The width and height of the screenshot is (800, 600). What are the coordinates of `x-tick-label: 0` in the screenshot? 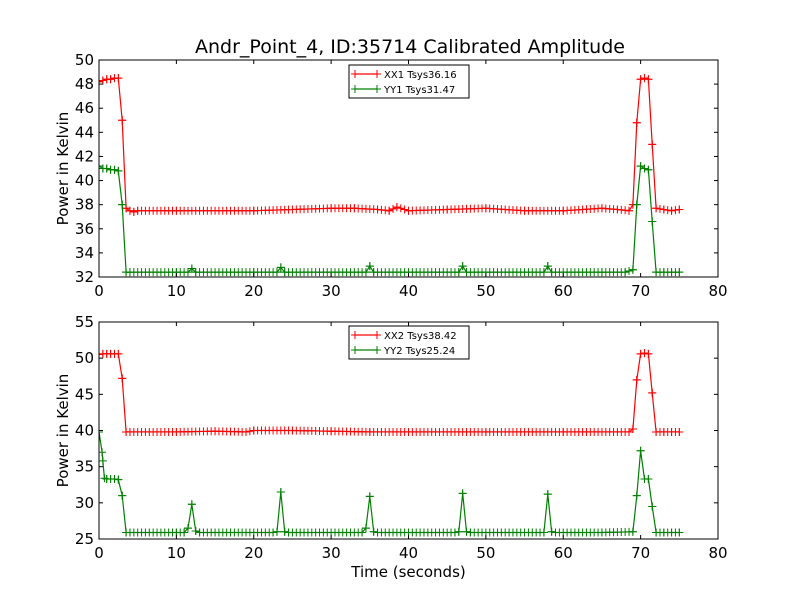 It's located at (99, 553).